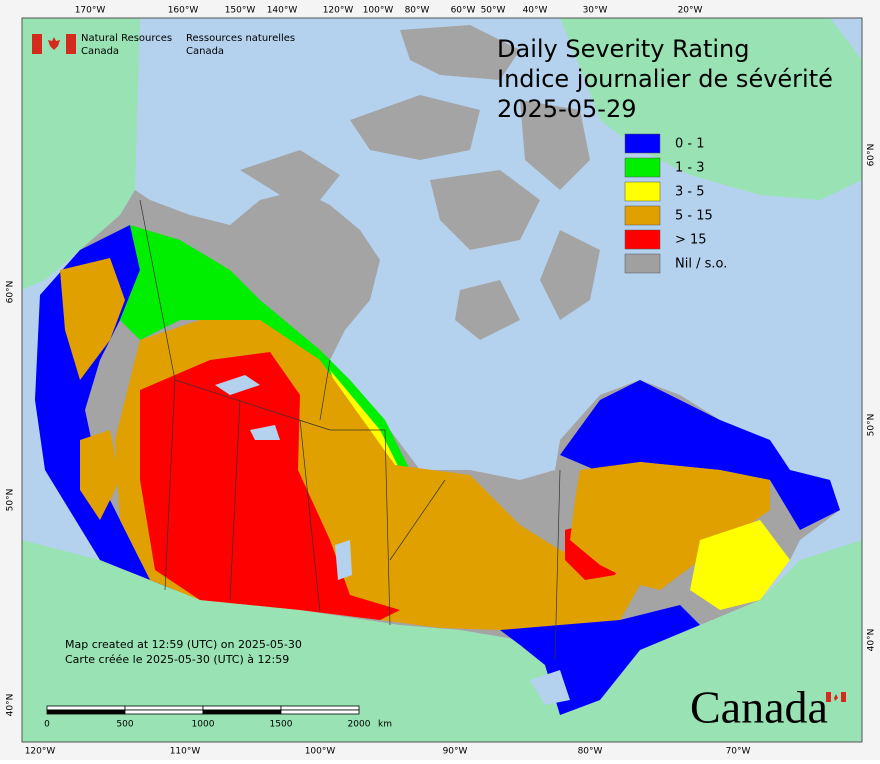  What do you see at coordinates (690, 192) in the screenshot?
I see `legend-label: 3 - 5` at bounding box center [690, 192].